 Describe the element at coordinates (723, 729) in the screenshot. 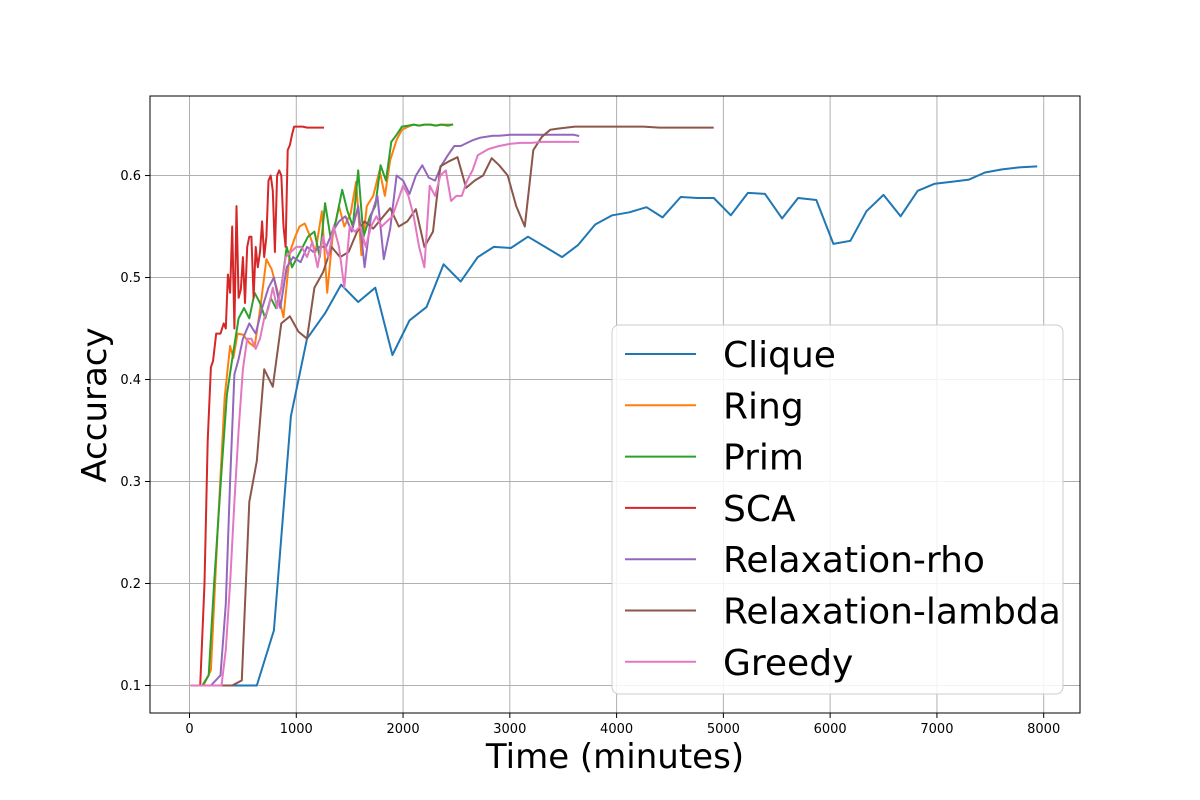

I see `x-tick-label: 5000` at that location.